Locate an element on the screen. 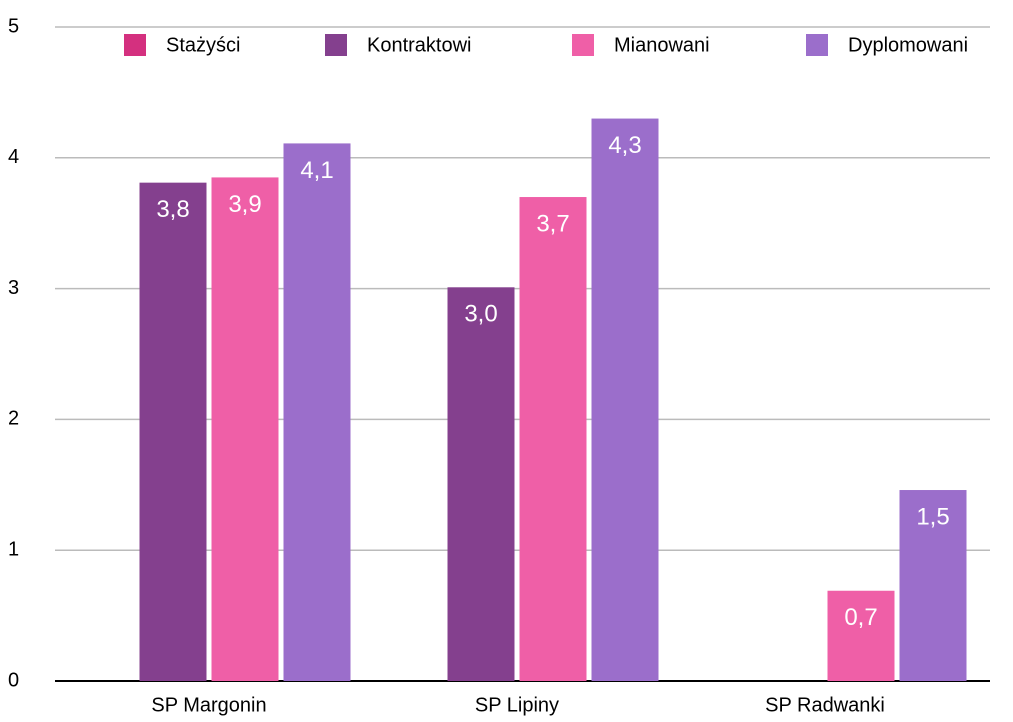  y-tick-label: 5 is located at coordinates (13, 26).